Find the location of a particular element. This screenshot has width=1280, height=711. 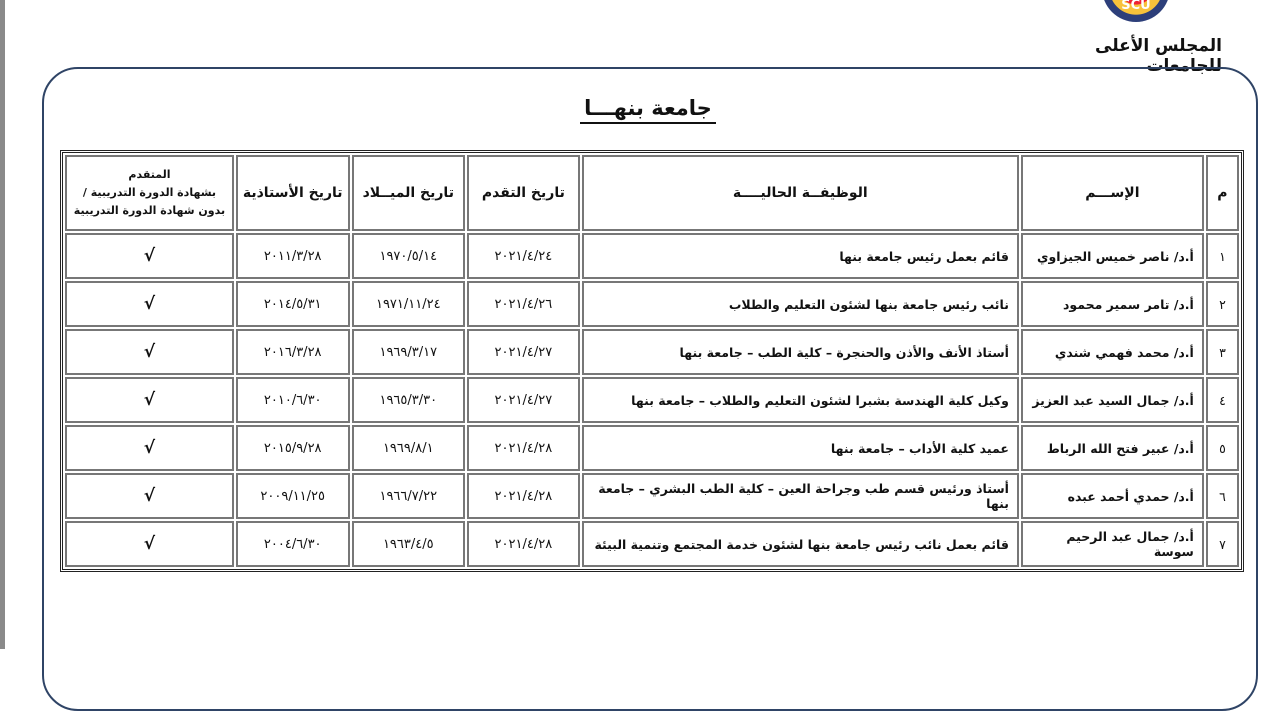

scu-logo: SCU is located at coordinates (1136, 11).